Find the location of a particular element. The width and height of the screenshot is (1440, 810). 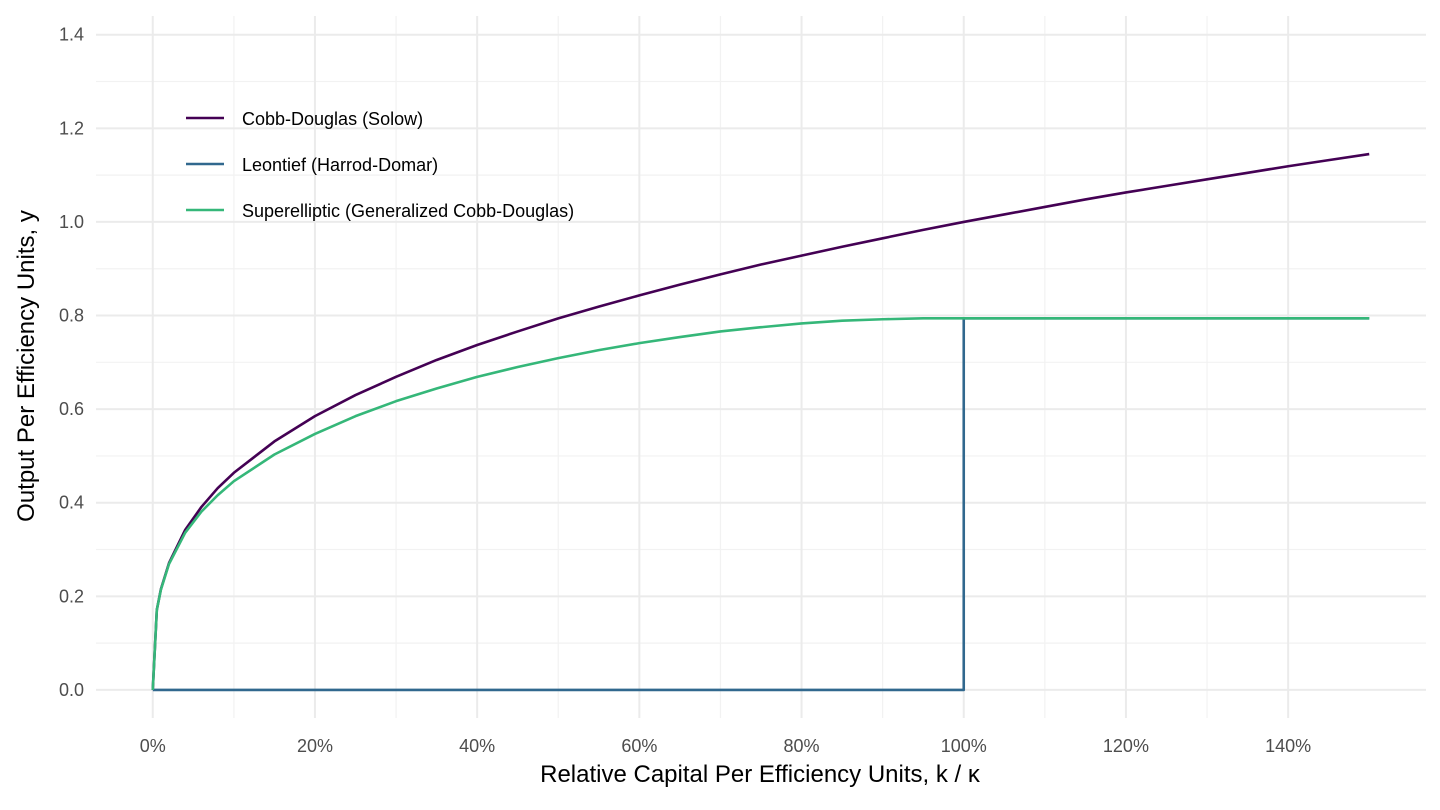

x-tick-label: 100% is located at coordinates (964, 746).